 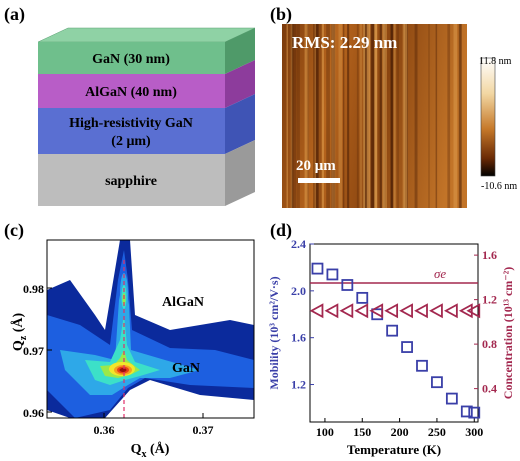 What do you see at coordinates (131, 141) in the screenshot?
I see `layer-hr-gan-thickness: (2 μm)` at bounding box center [131, 141].